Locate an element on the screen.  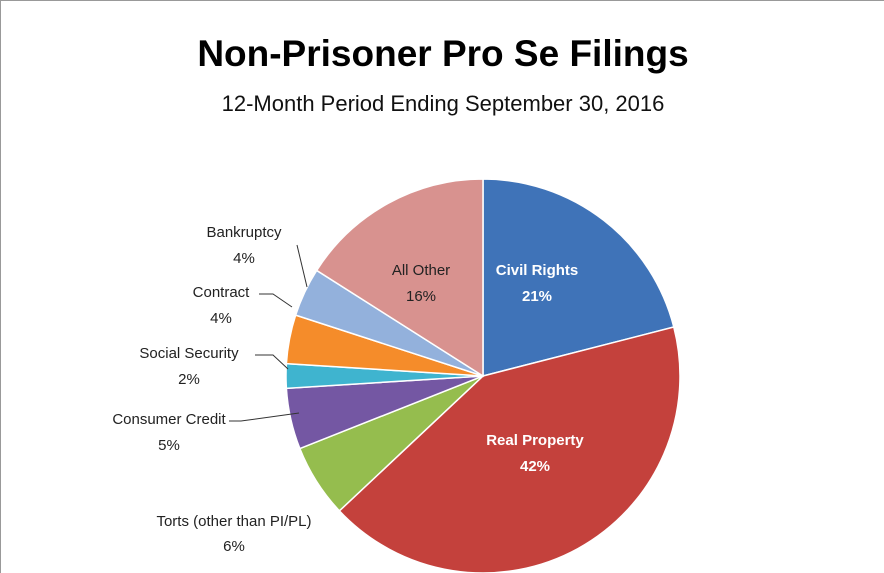
slice-label: All Other 16% is located at coordinates (421, 284).